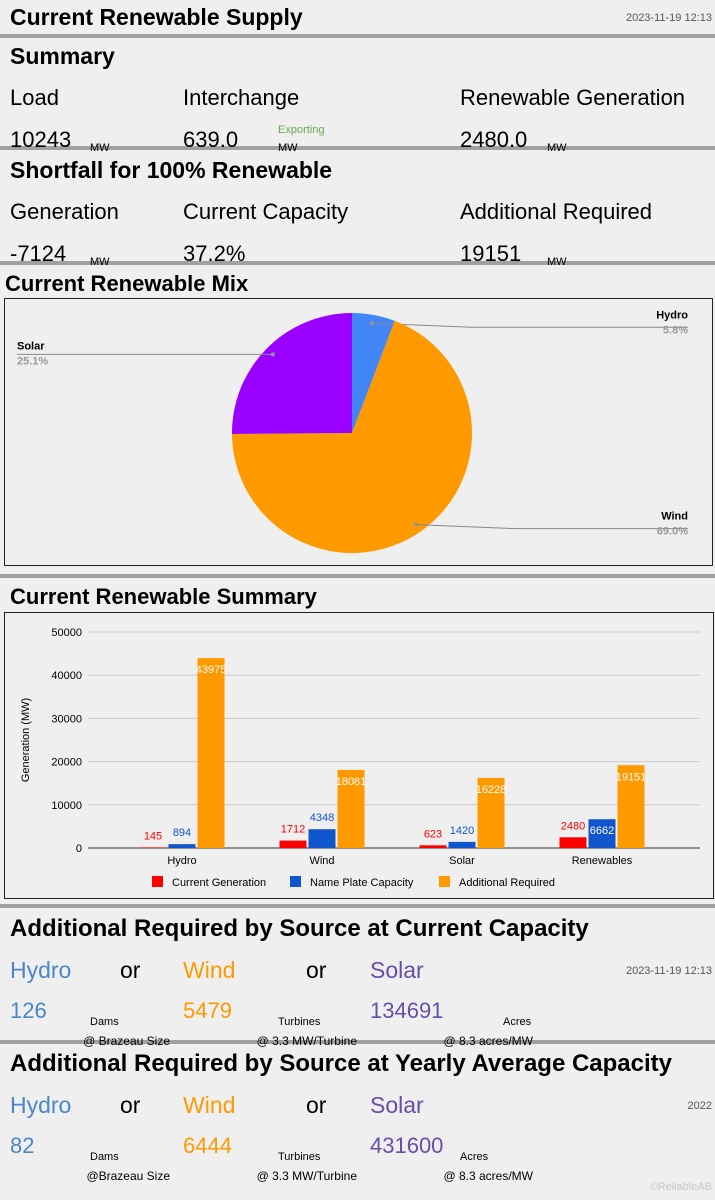 The image size is (715, 1200). Describe the element at coordinates (265, 211) in the screenshot. I see `stat-label: Current Capacity` at that location.